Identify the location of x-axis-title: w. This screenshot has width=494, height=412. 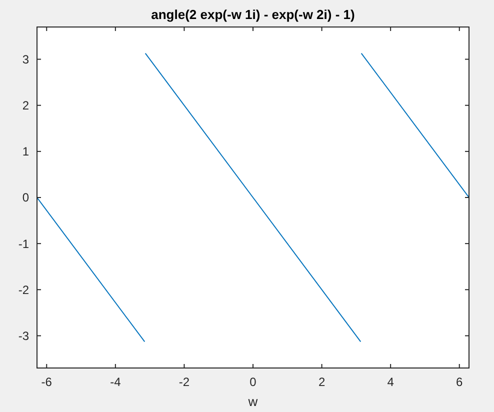
(252, 401).